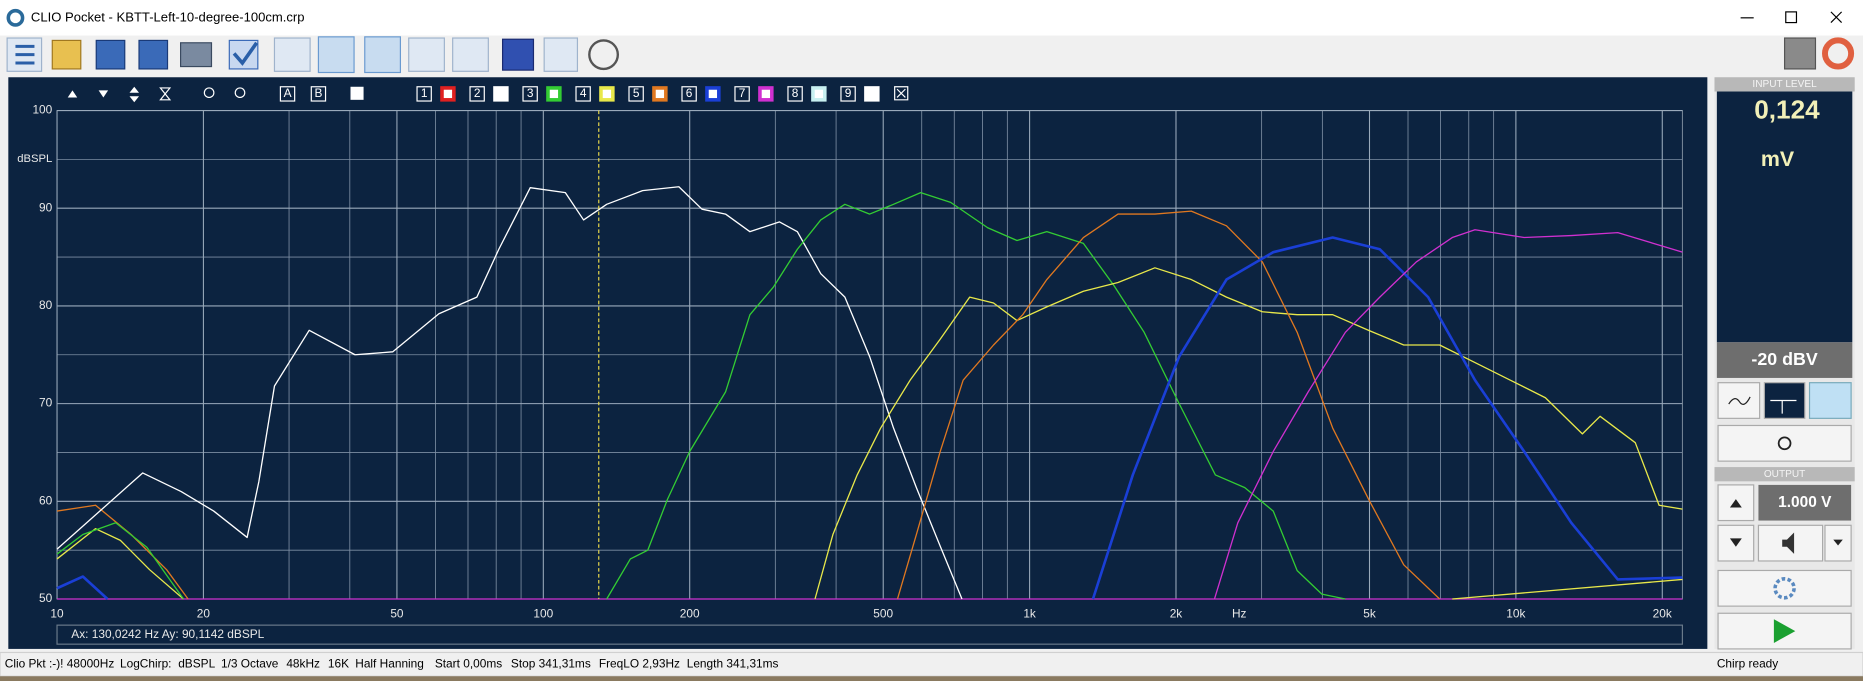  Describe the element at coordinates (1515, 614) in the screenshot. I see `x-tick-label: 10k` at that location.